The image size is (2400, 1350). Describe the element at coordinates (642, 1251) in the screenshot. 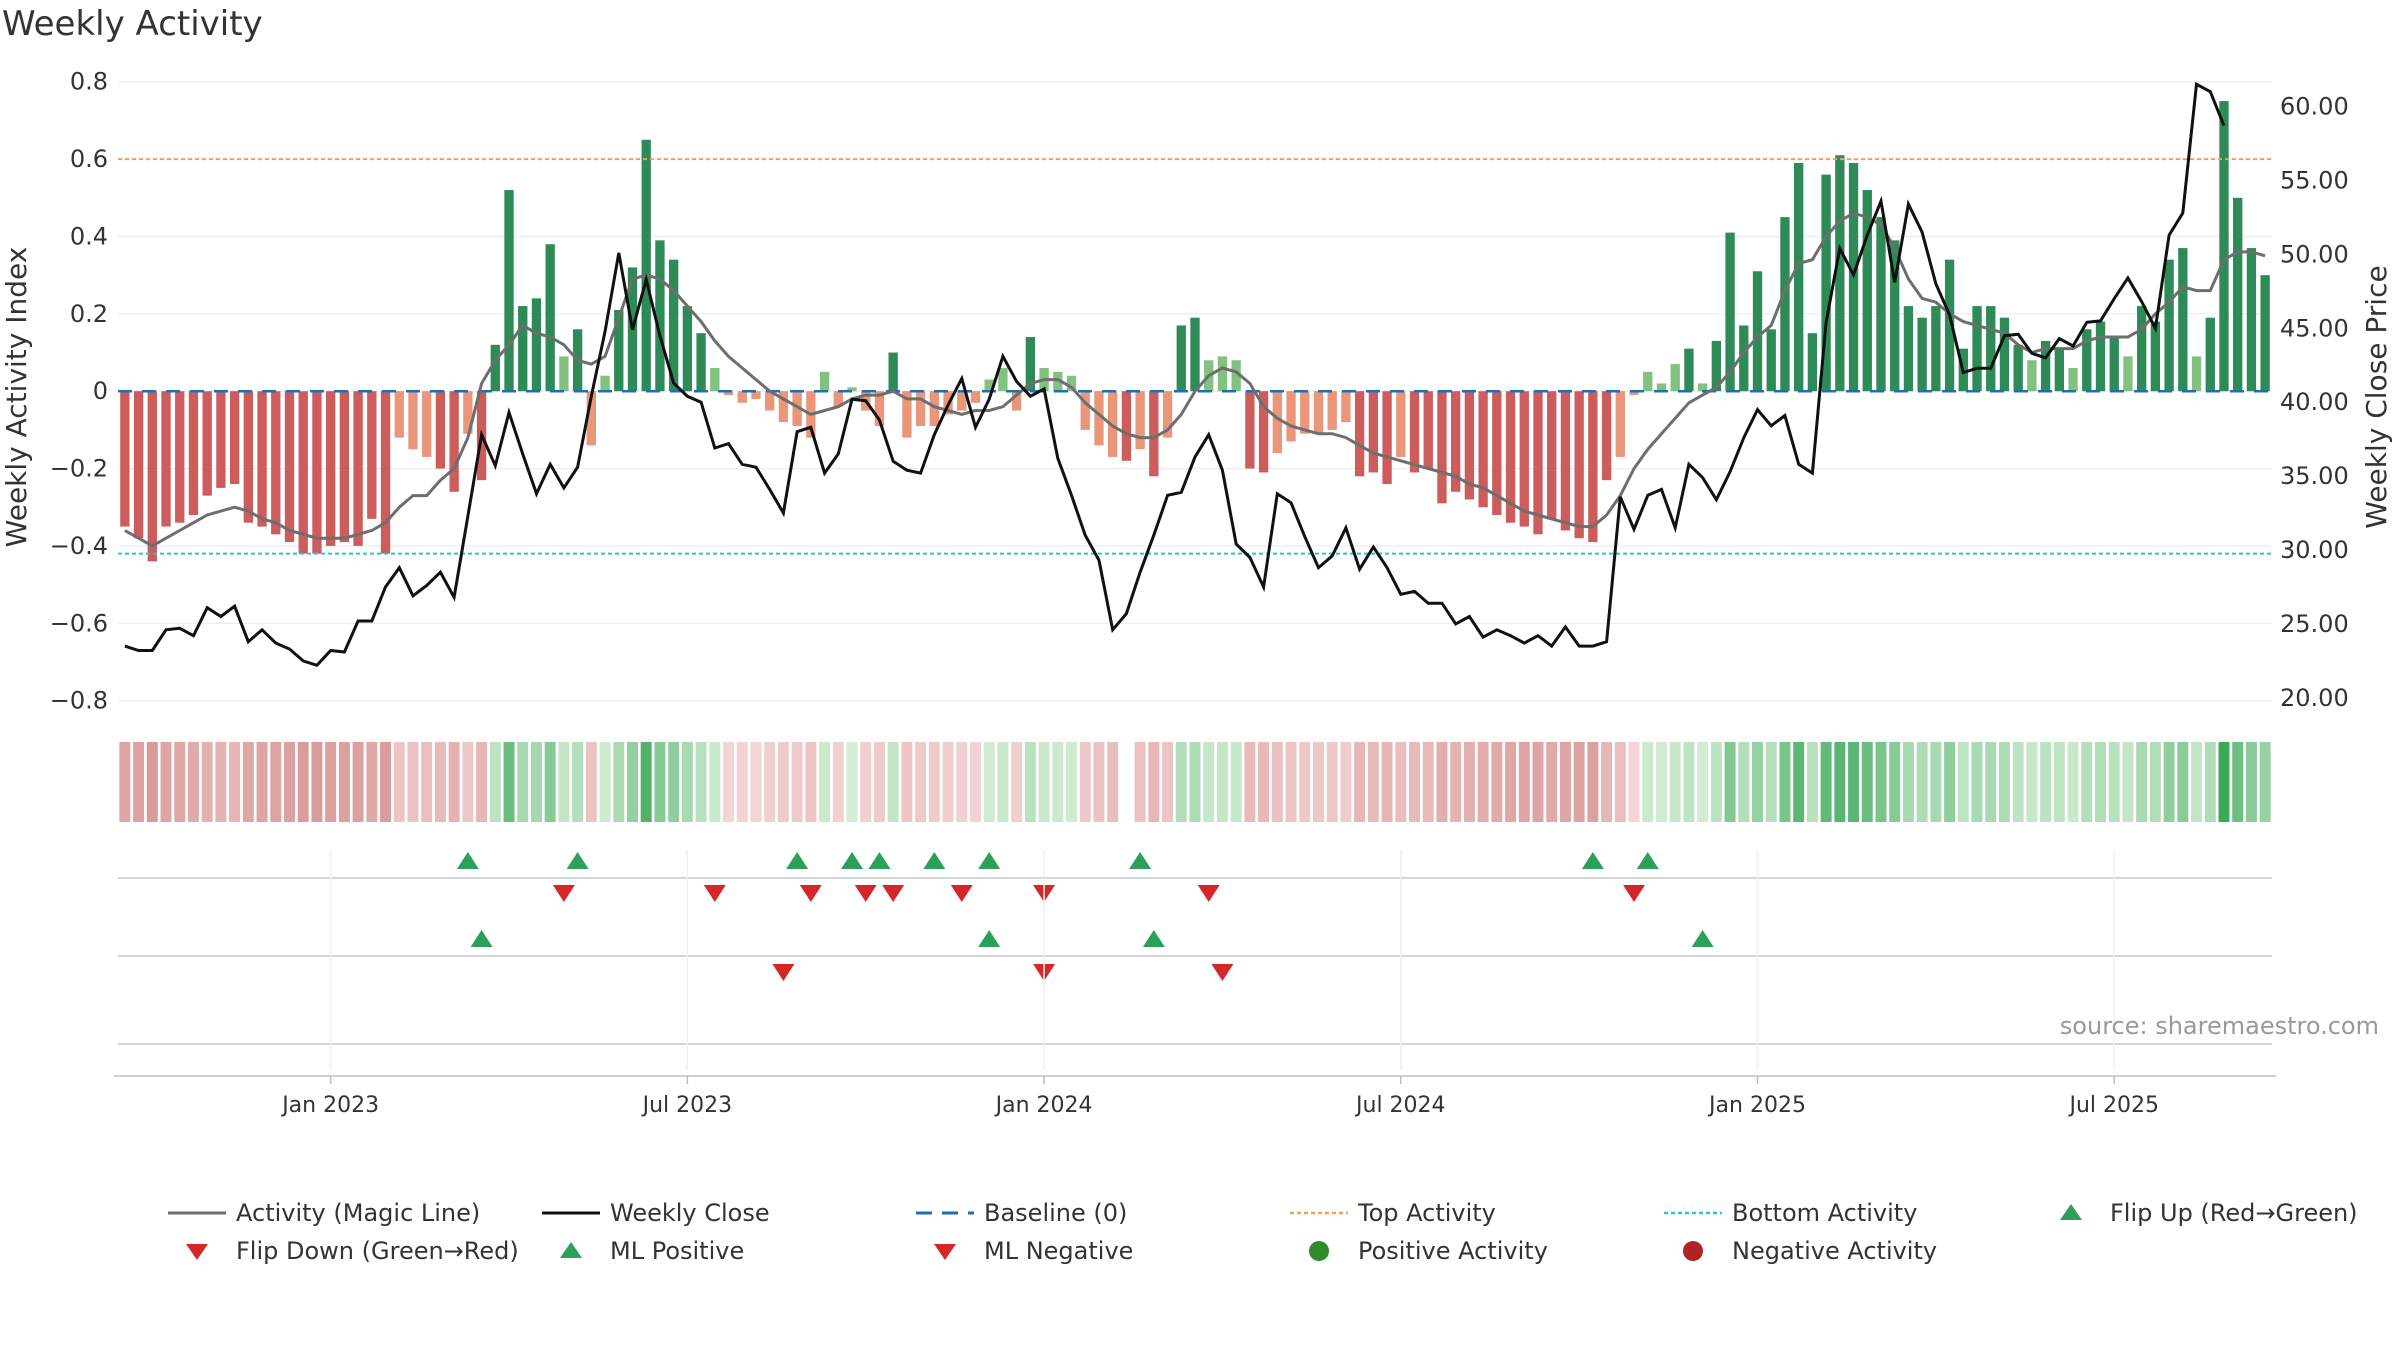

I see `legend-item-mlpos: ML Positive` at that location.